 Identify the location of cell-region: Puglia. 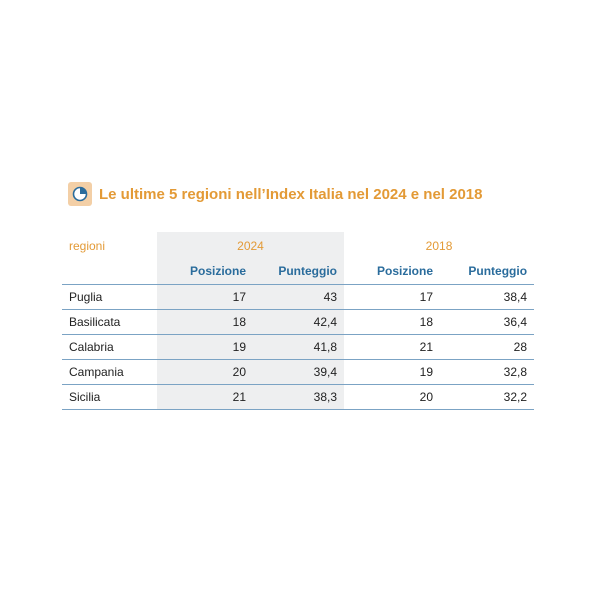
(109, 297).